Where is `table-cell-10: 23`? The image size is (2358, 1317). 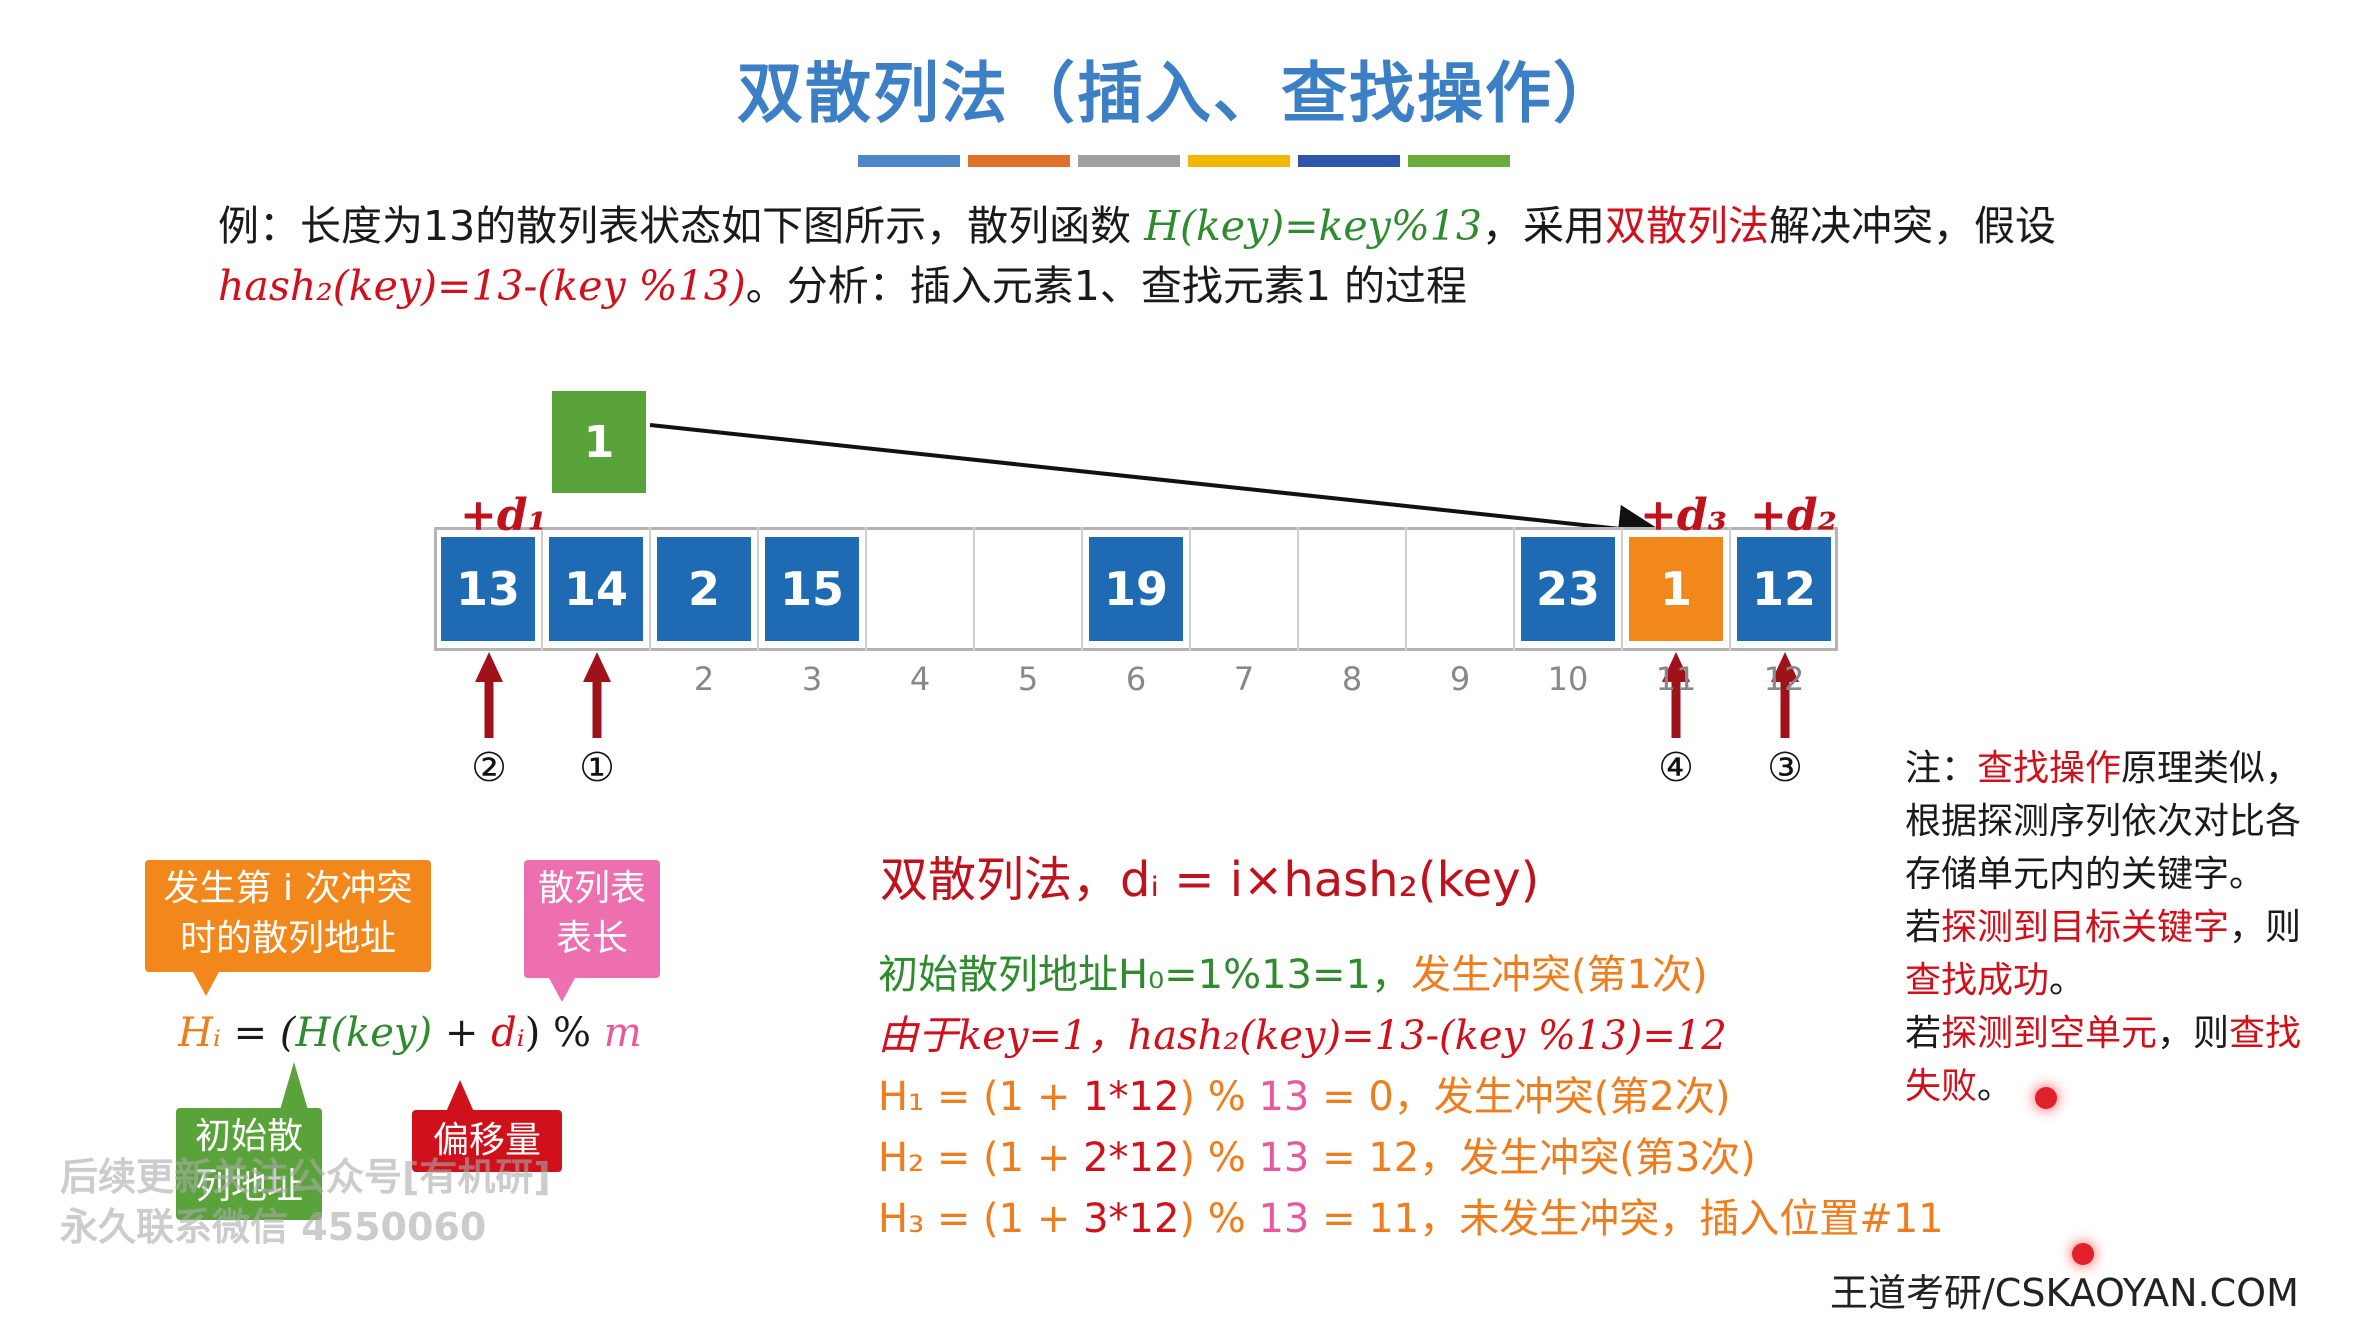 table-cell-10: 23 is located at coordinates (1568, 589).